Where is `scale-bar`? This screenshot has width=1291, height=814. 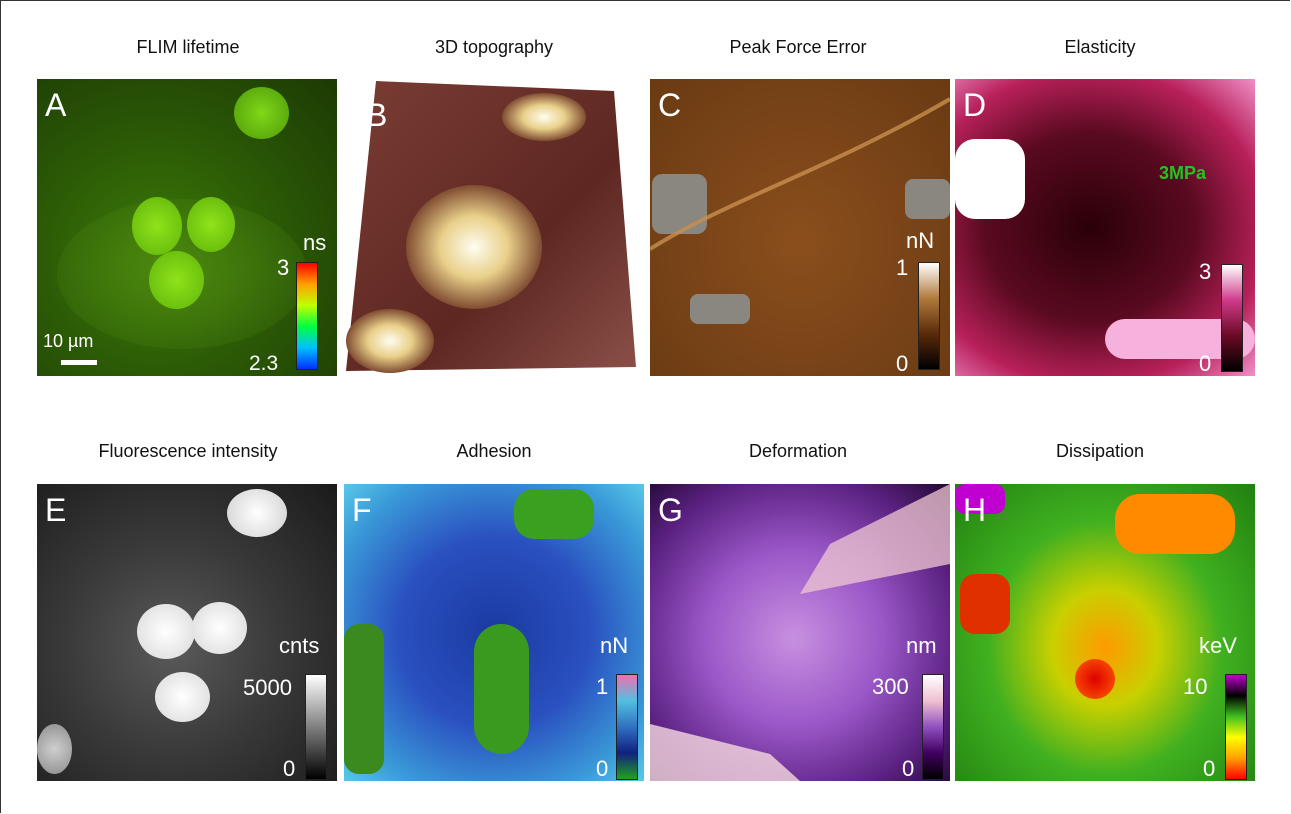
scale-bar is located at coordinates (79, 362).